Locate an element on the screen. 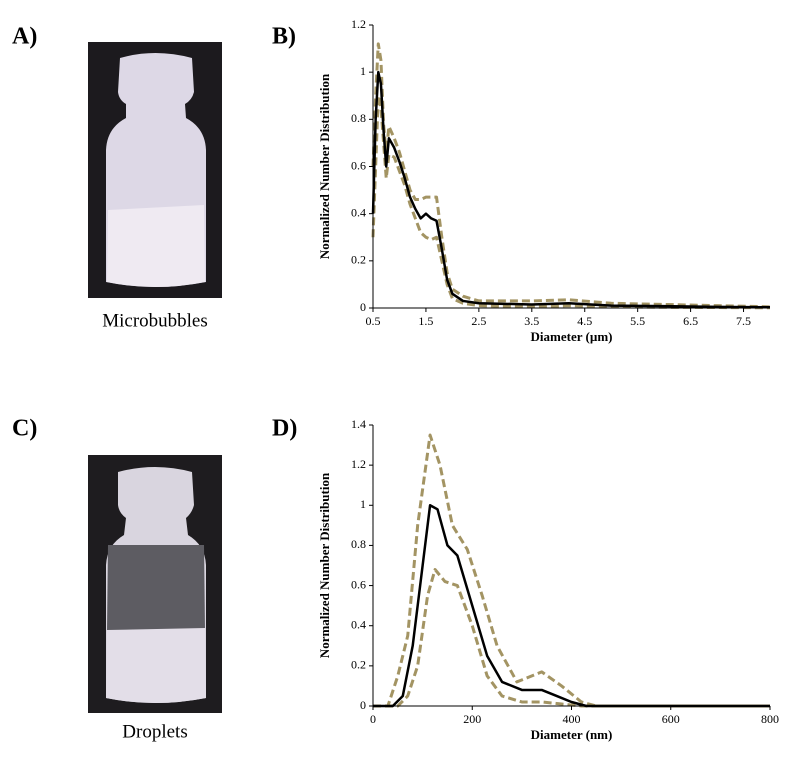 The height and width of the screenshot is (770, 800). panel-label: C) is located at coordinates (24, 429).